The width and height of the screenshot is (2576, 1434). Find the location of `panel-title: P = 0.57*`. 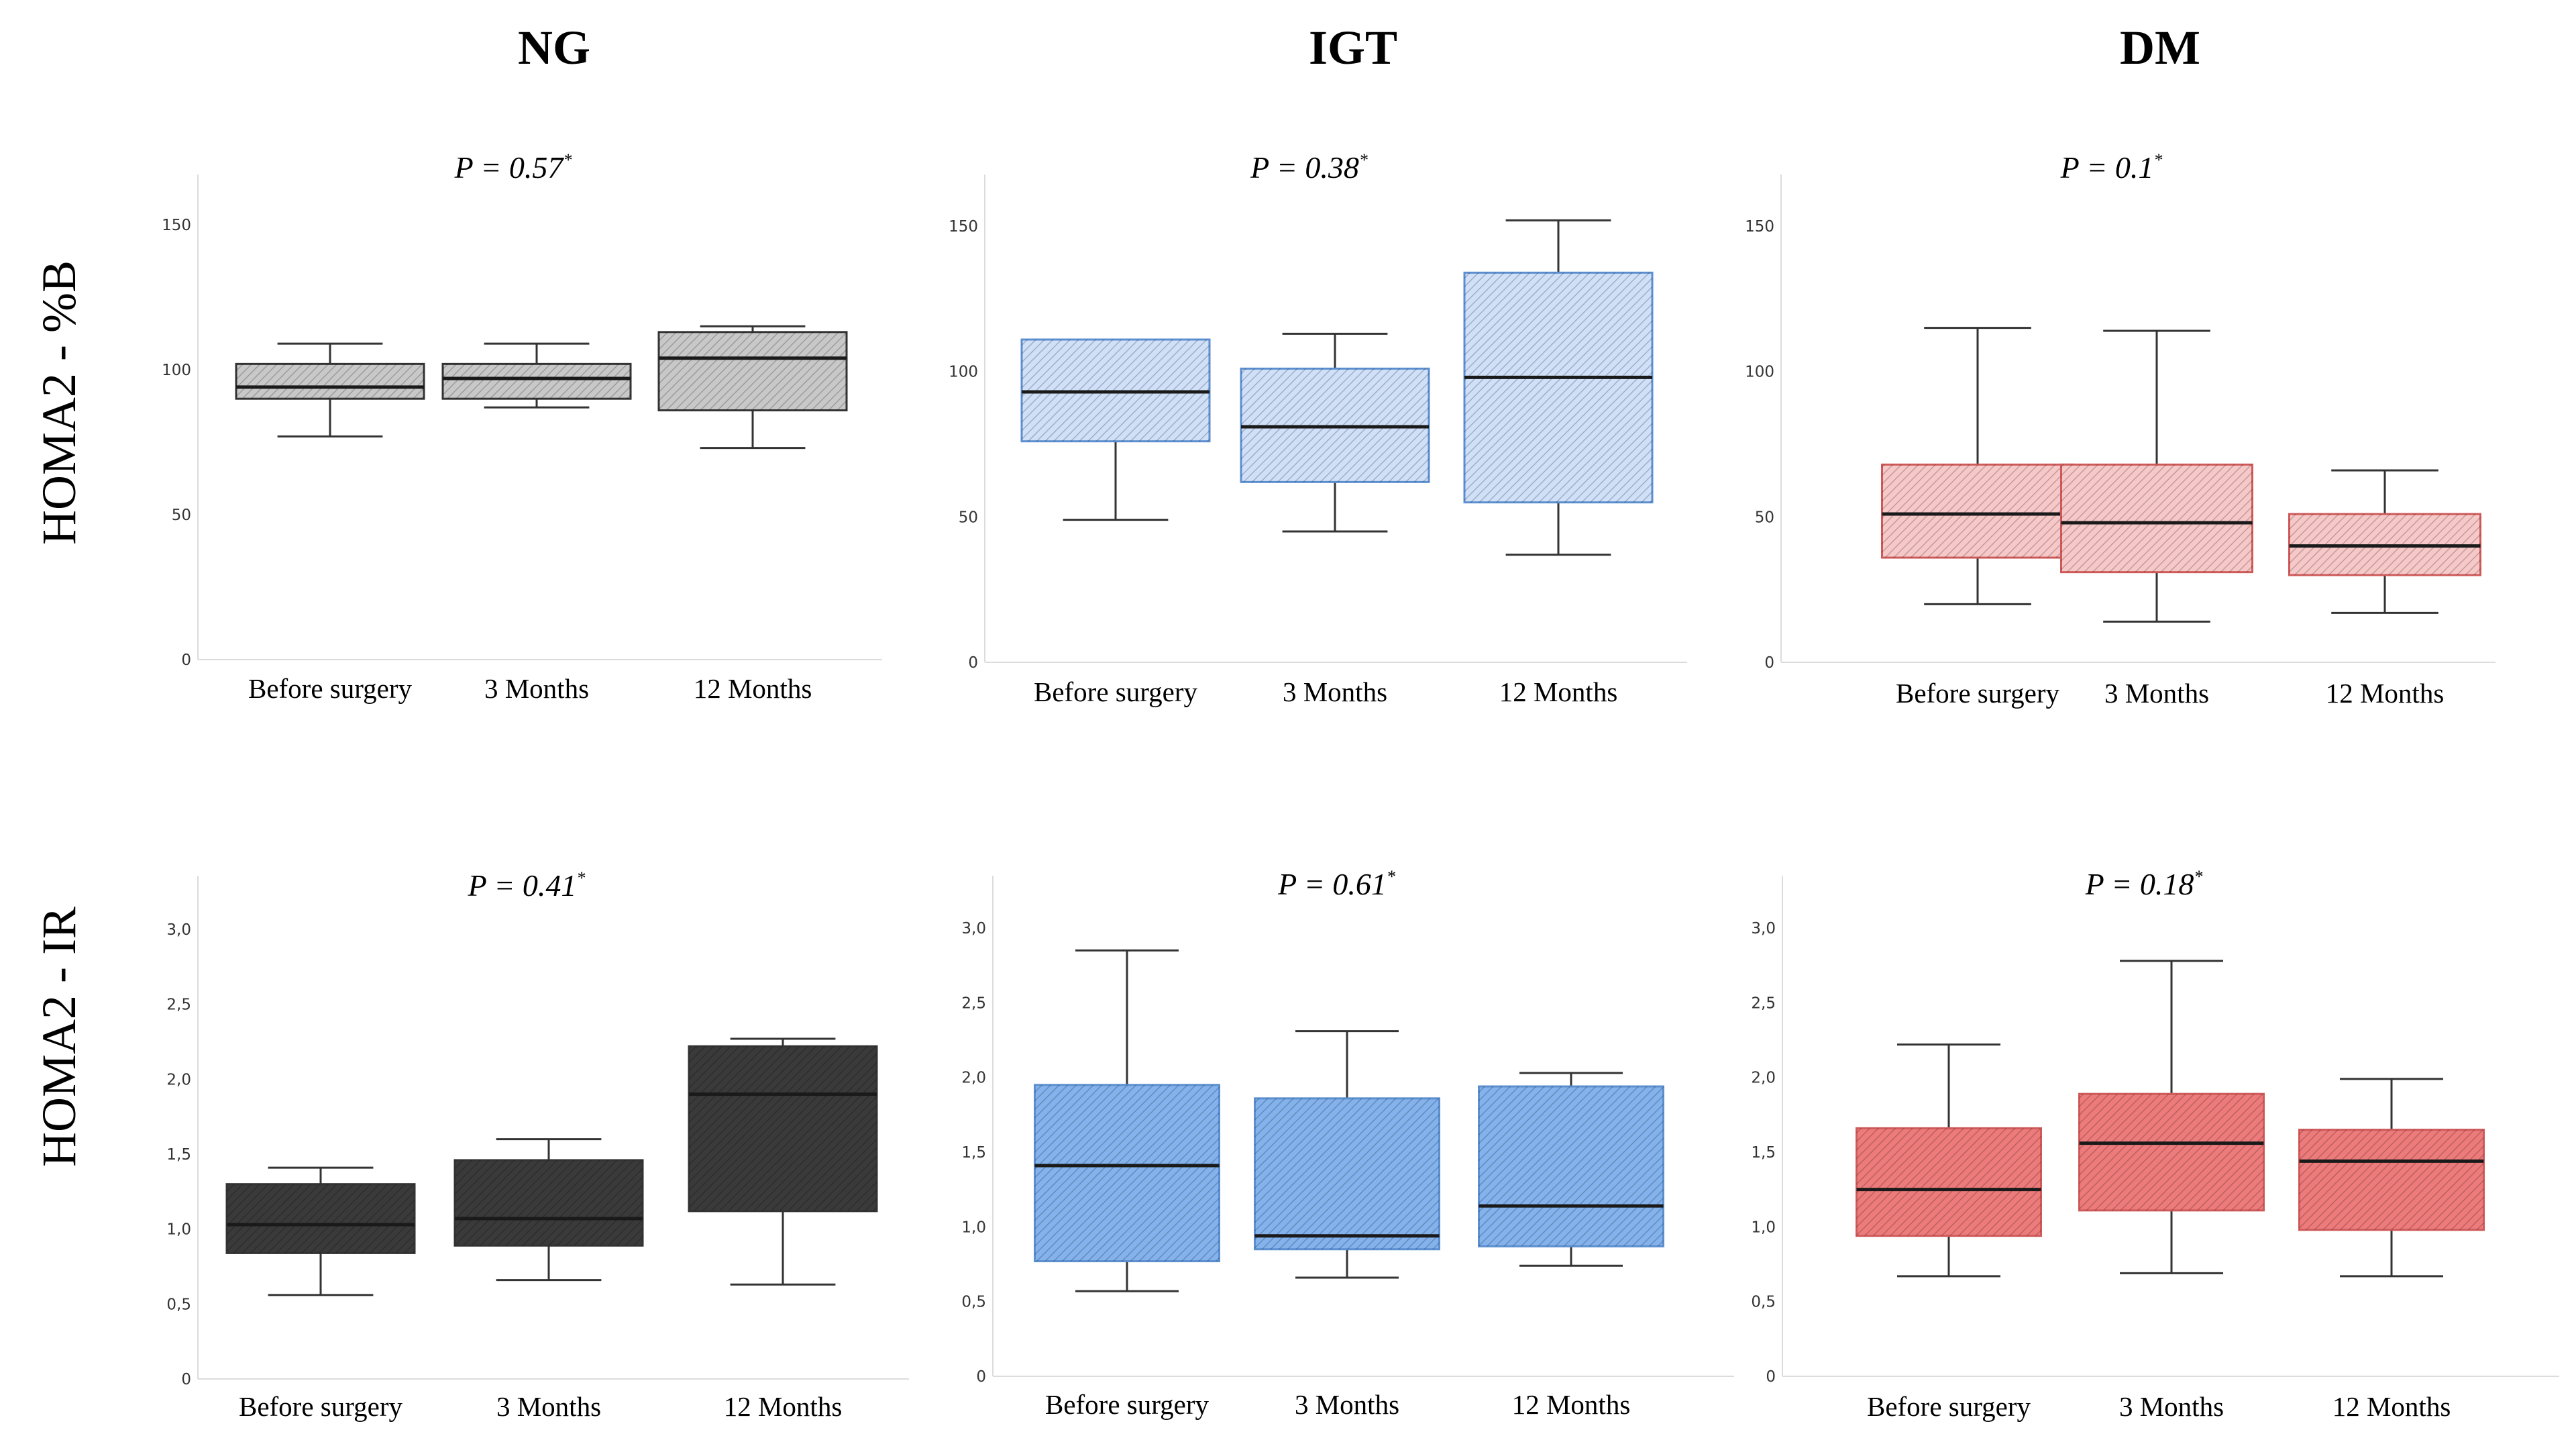

panel-title: P = 0.57* is located at coordinates (513, 167).